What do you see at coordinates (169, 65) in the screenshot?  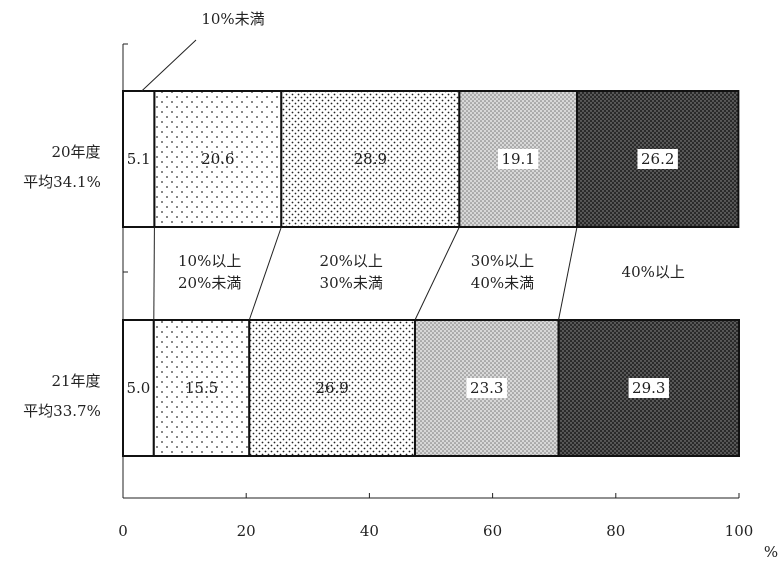 I see `callout-leader-line` at bounding box center [169, 65].